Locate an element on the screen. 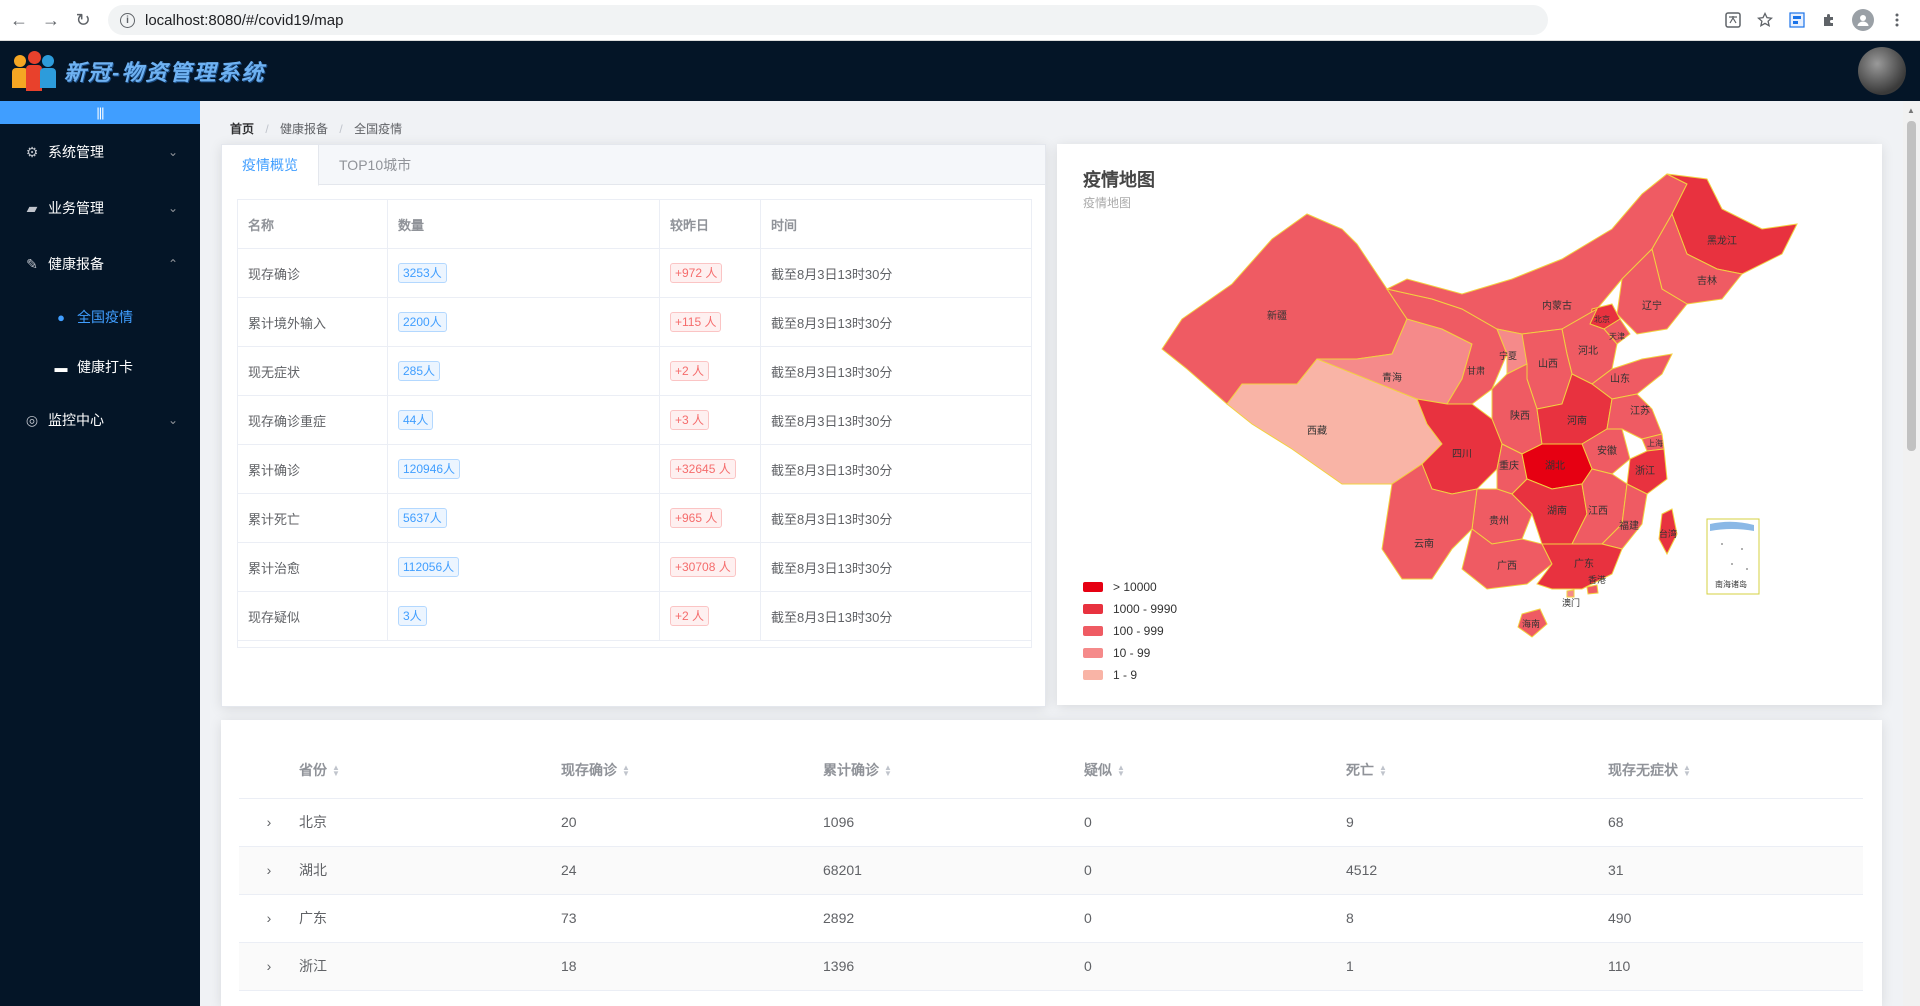 Image resolution: width=1920 pixels, height=1006 pixels. label-qinghai: 青海 is located at coordinates (1392, 377).